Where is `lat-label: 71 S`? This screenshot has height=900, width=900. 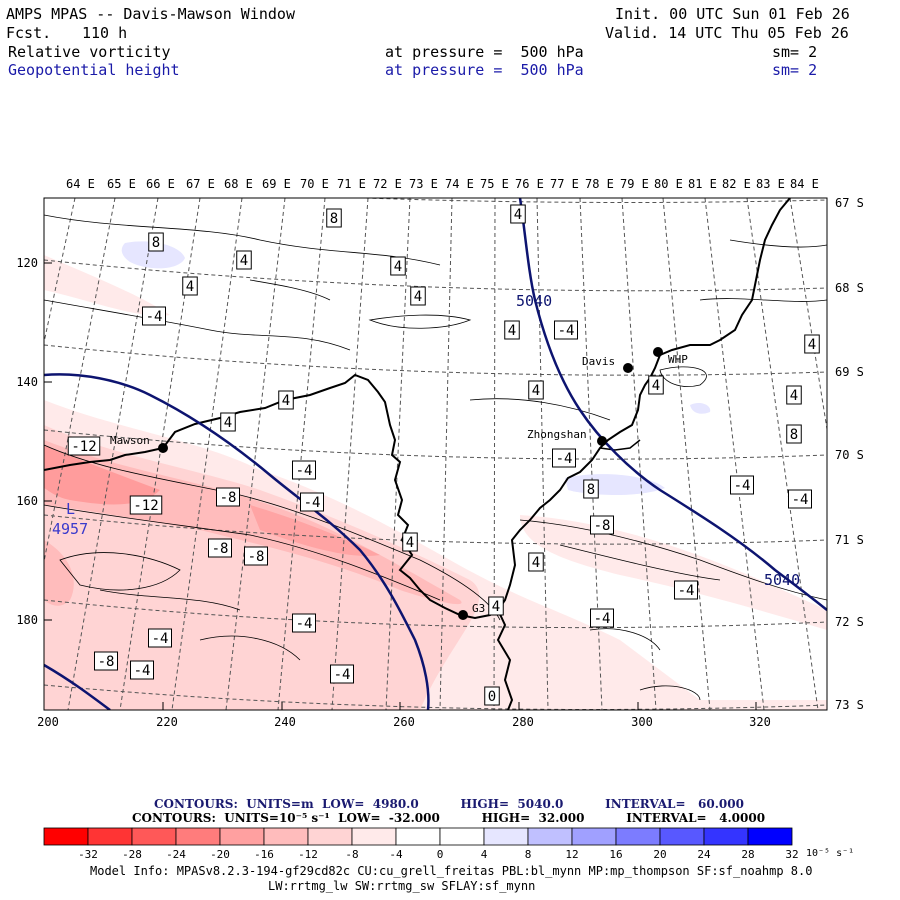
lat-label: 71 S is located at coordinates (849, 540).